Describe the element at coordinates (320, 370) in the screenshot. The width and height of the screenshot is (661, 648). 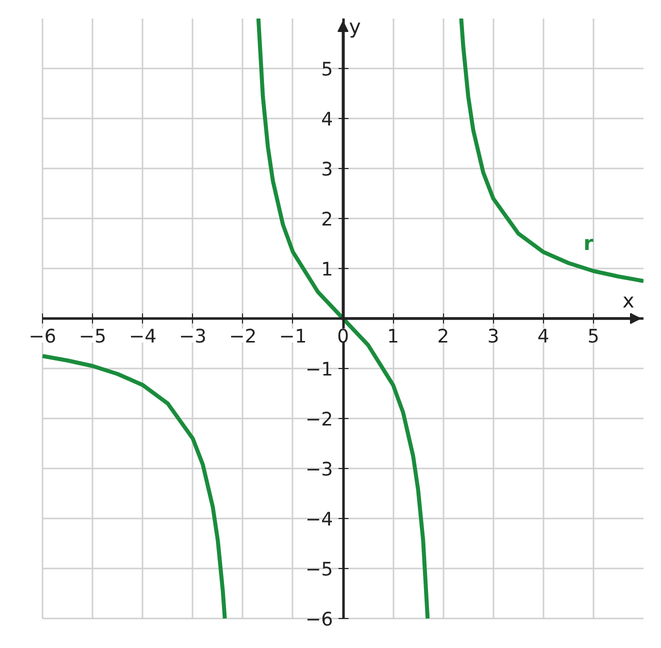
I see `y-tick-label: −1` at that location.